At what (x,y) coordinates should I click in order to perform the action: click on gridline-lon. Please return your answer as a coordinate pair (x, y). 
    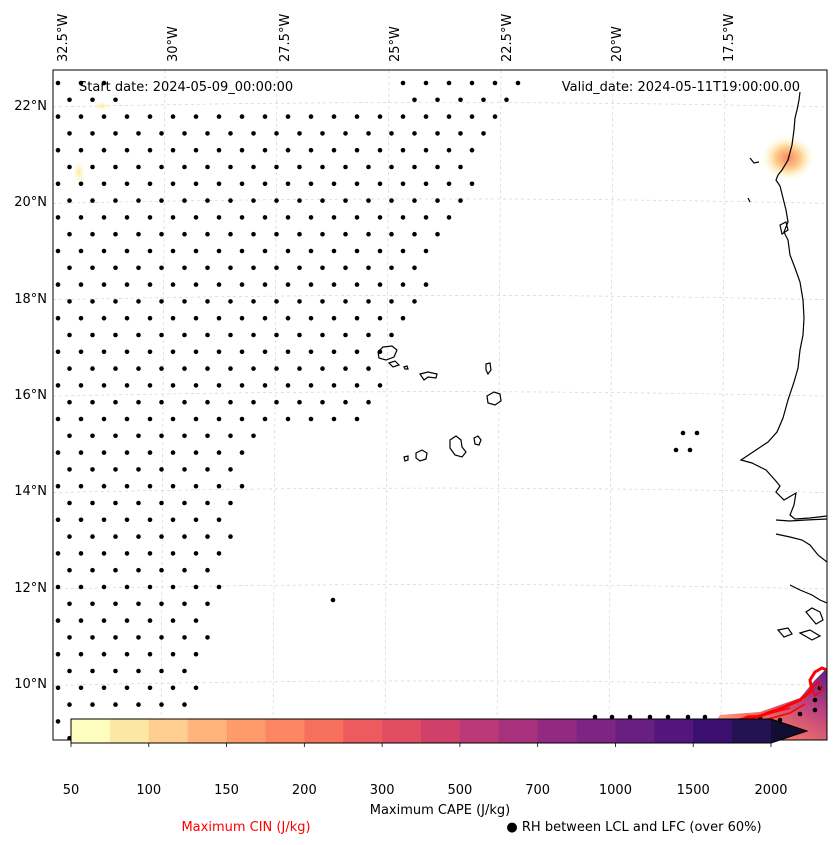
    Looking at the image, I should click on (163, 405).